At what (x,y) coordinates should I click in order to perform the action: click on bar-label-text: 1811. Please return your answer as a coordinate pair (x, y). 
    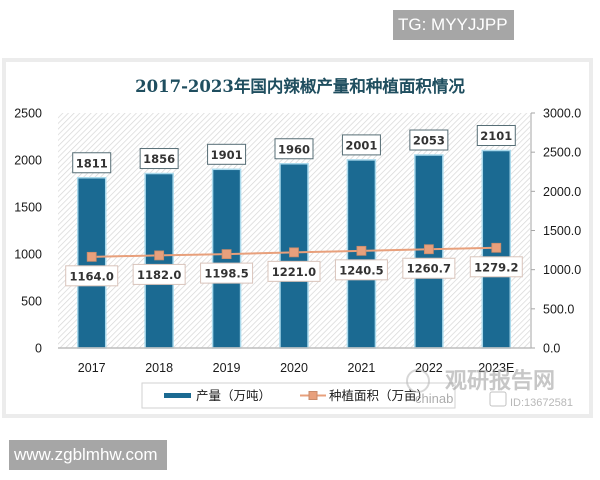
    Looking at the image, I should click on (92, 163).